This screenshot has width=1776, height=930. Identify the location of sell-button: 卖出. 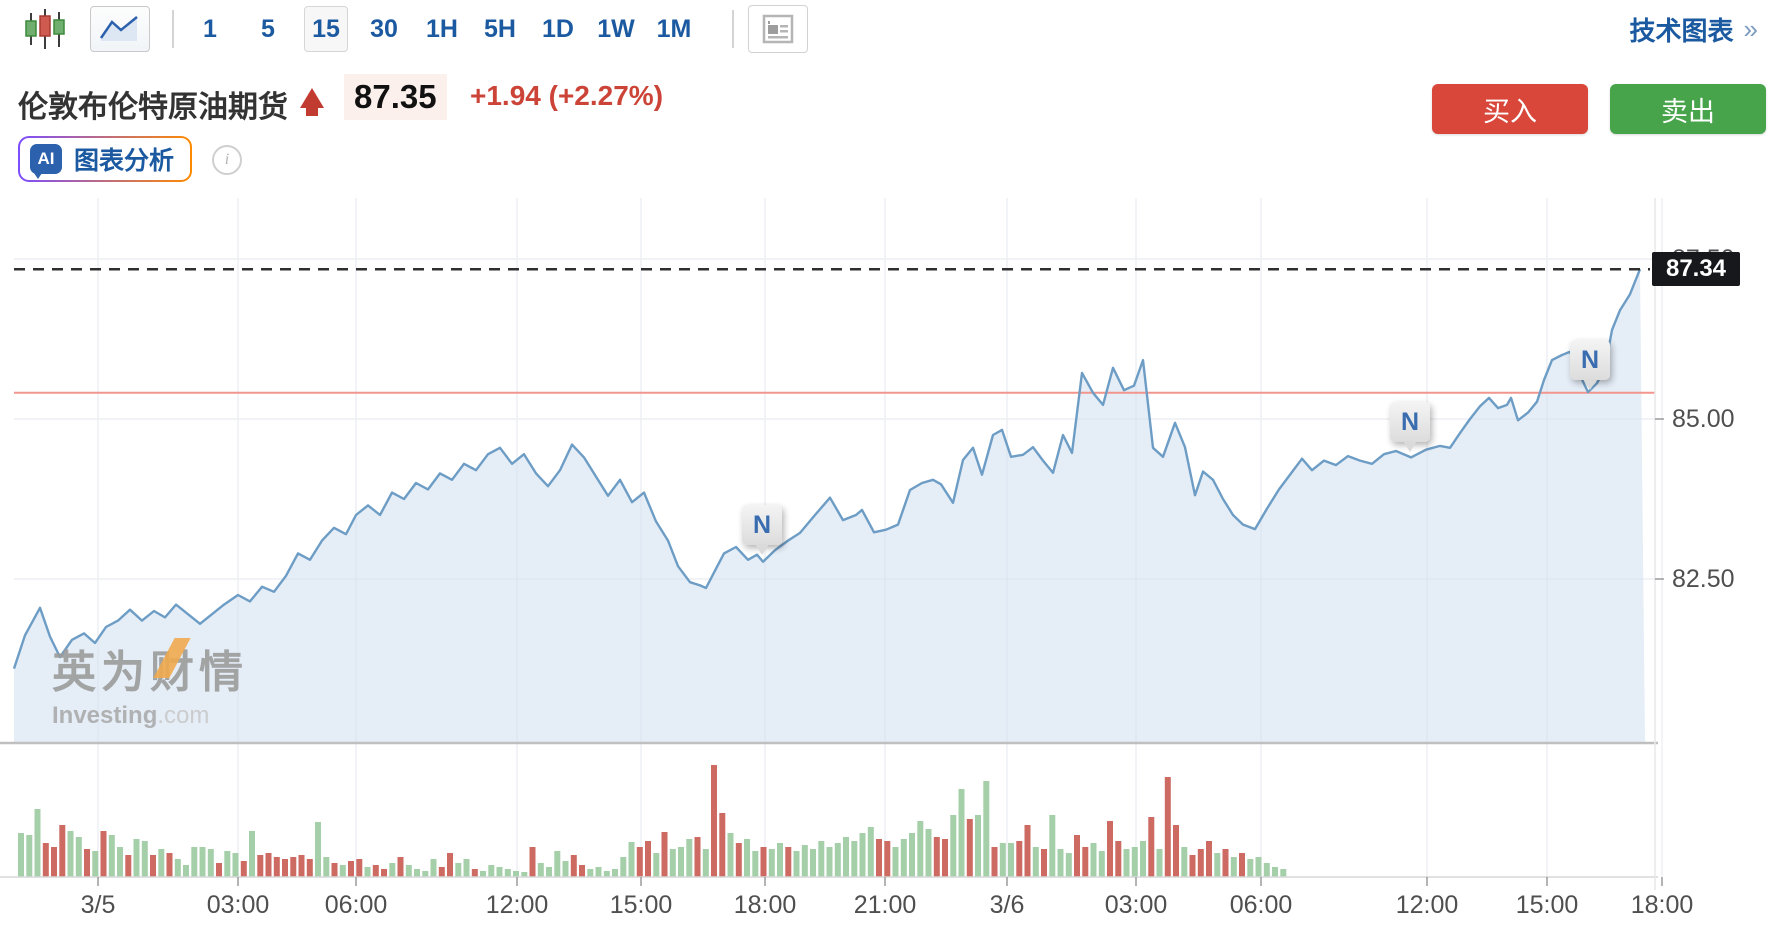
(1688, 109).